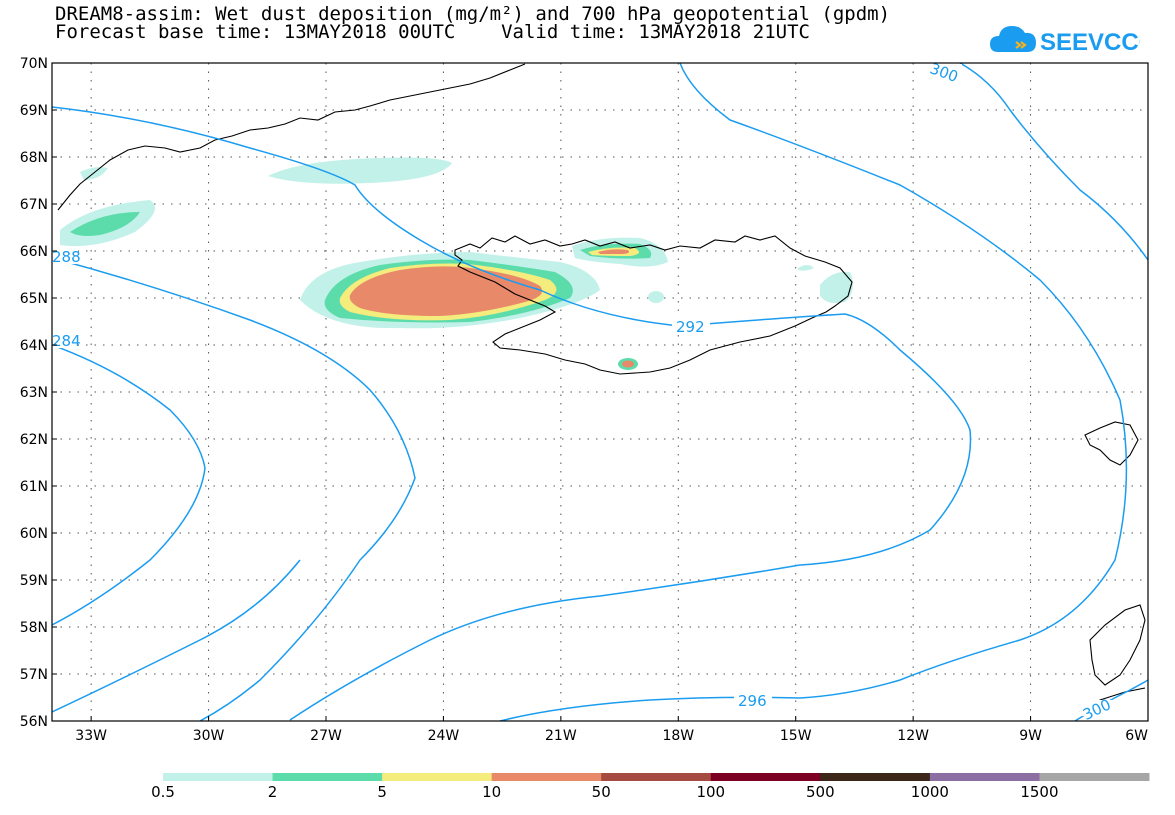 The width and height of the screenshot is (1175, 815). I want to click on latitude-label: 63N, so click(34, 393).